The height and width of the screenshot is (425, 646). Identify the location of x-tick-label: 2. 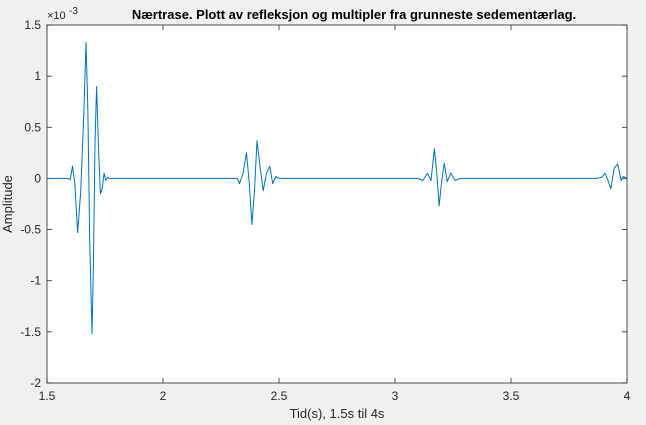
(163, 396).